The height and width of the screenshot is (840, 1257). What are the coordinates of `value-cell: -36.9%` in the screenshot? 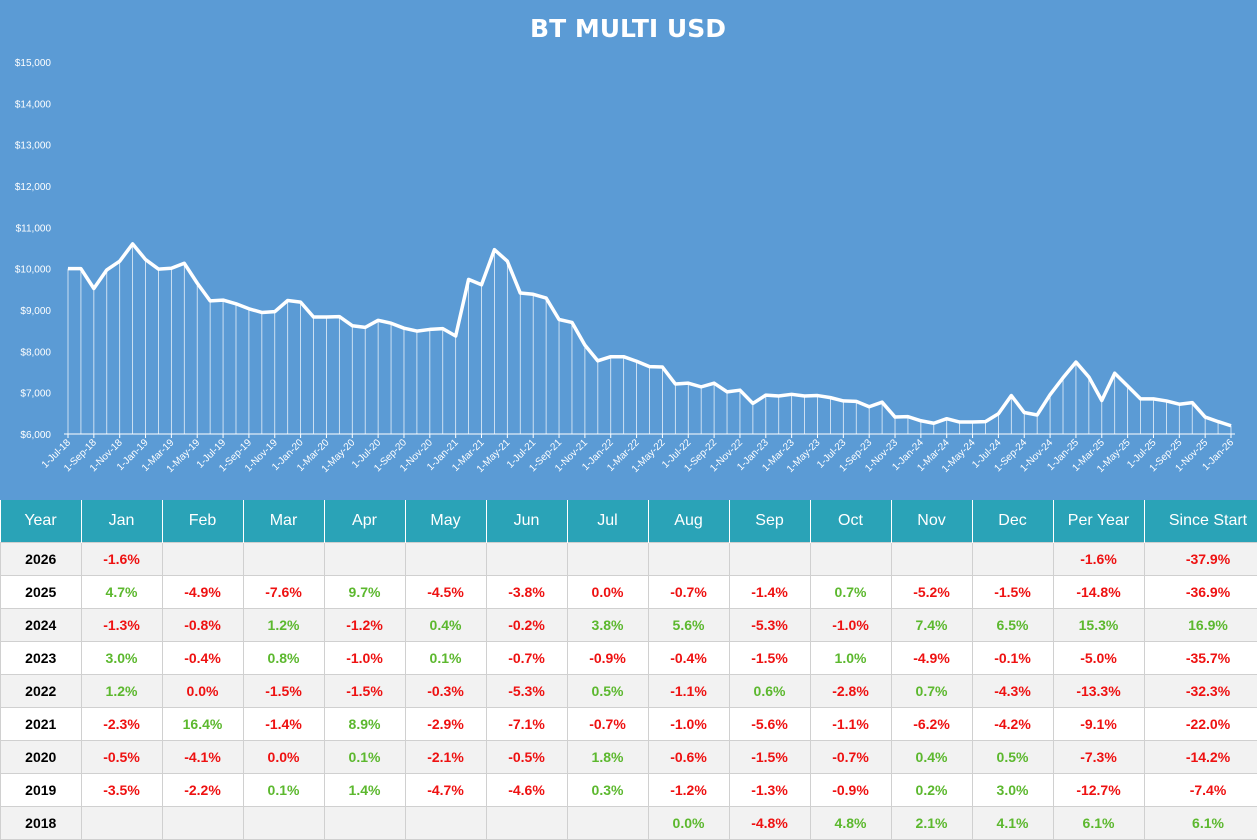 It's located at (1200, 592).